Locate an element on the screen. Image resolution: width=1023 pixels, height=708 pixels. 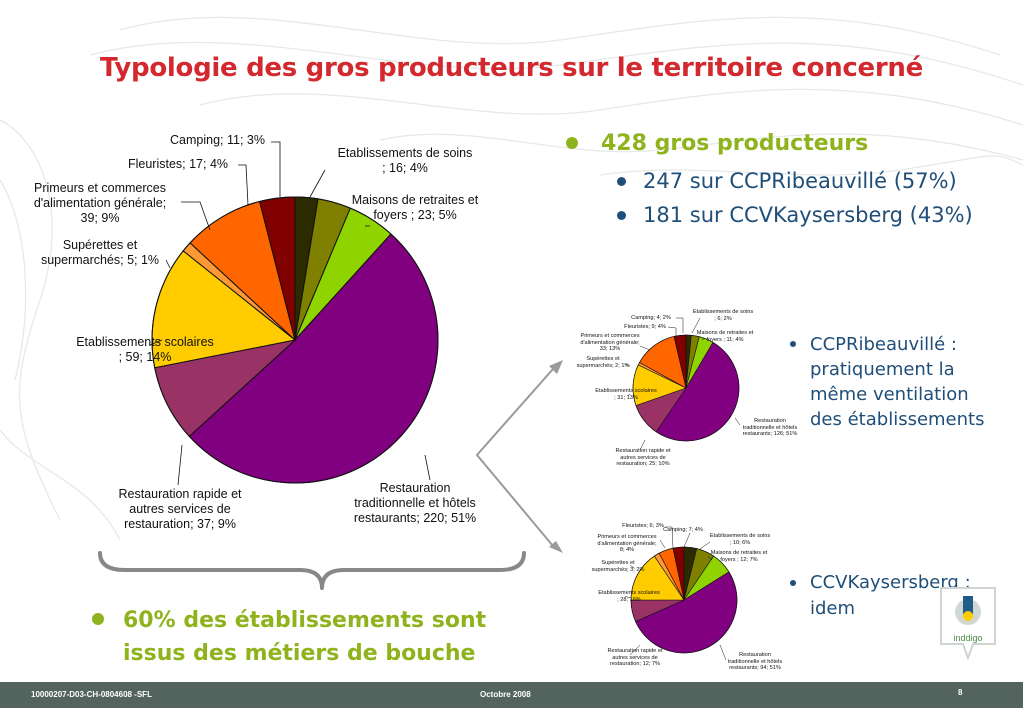
main-outline is located at coordinates (295, 340).